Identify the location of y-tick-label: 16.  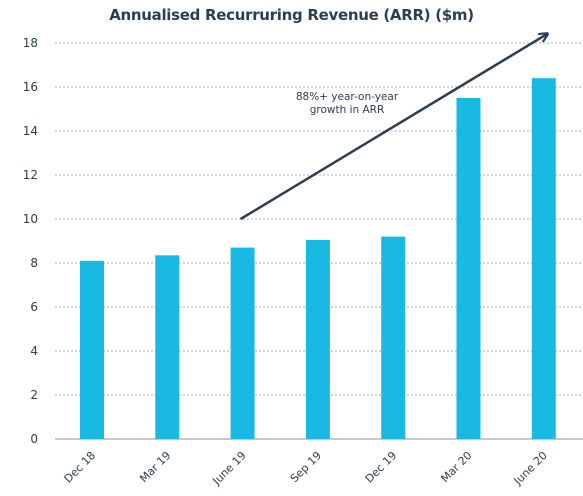
(30, 87).